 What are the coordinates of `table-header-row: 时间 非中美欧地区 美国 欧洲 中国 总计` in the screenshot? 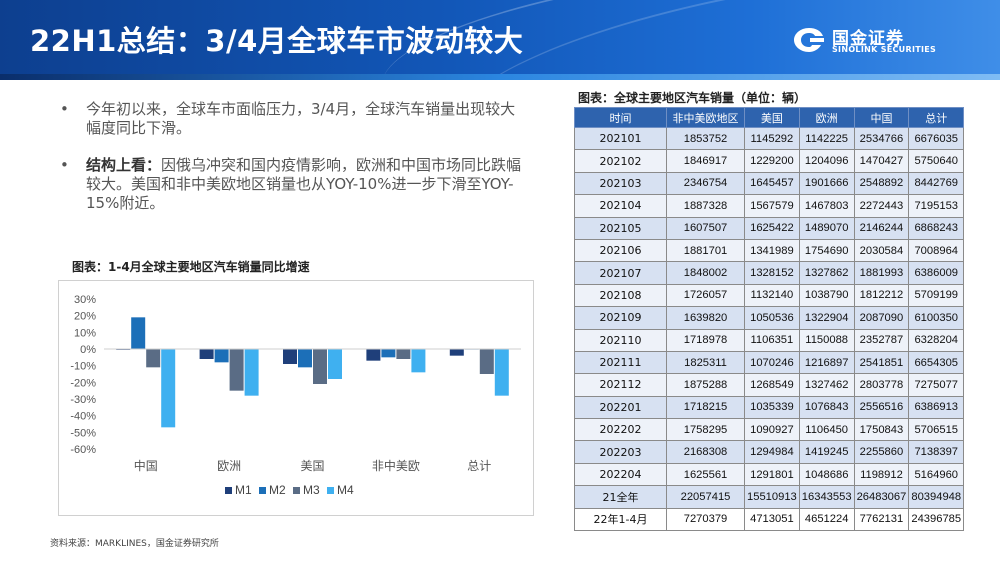 It's located at (769, 117).